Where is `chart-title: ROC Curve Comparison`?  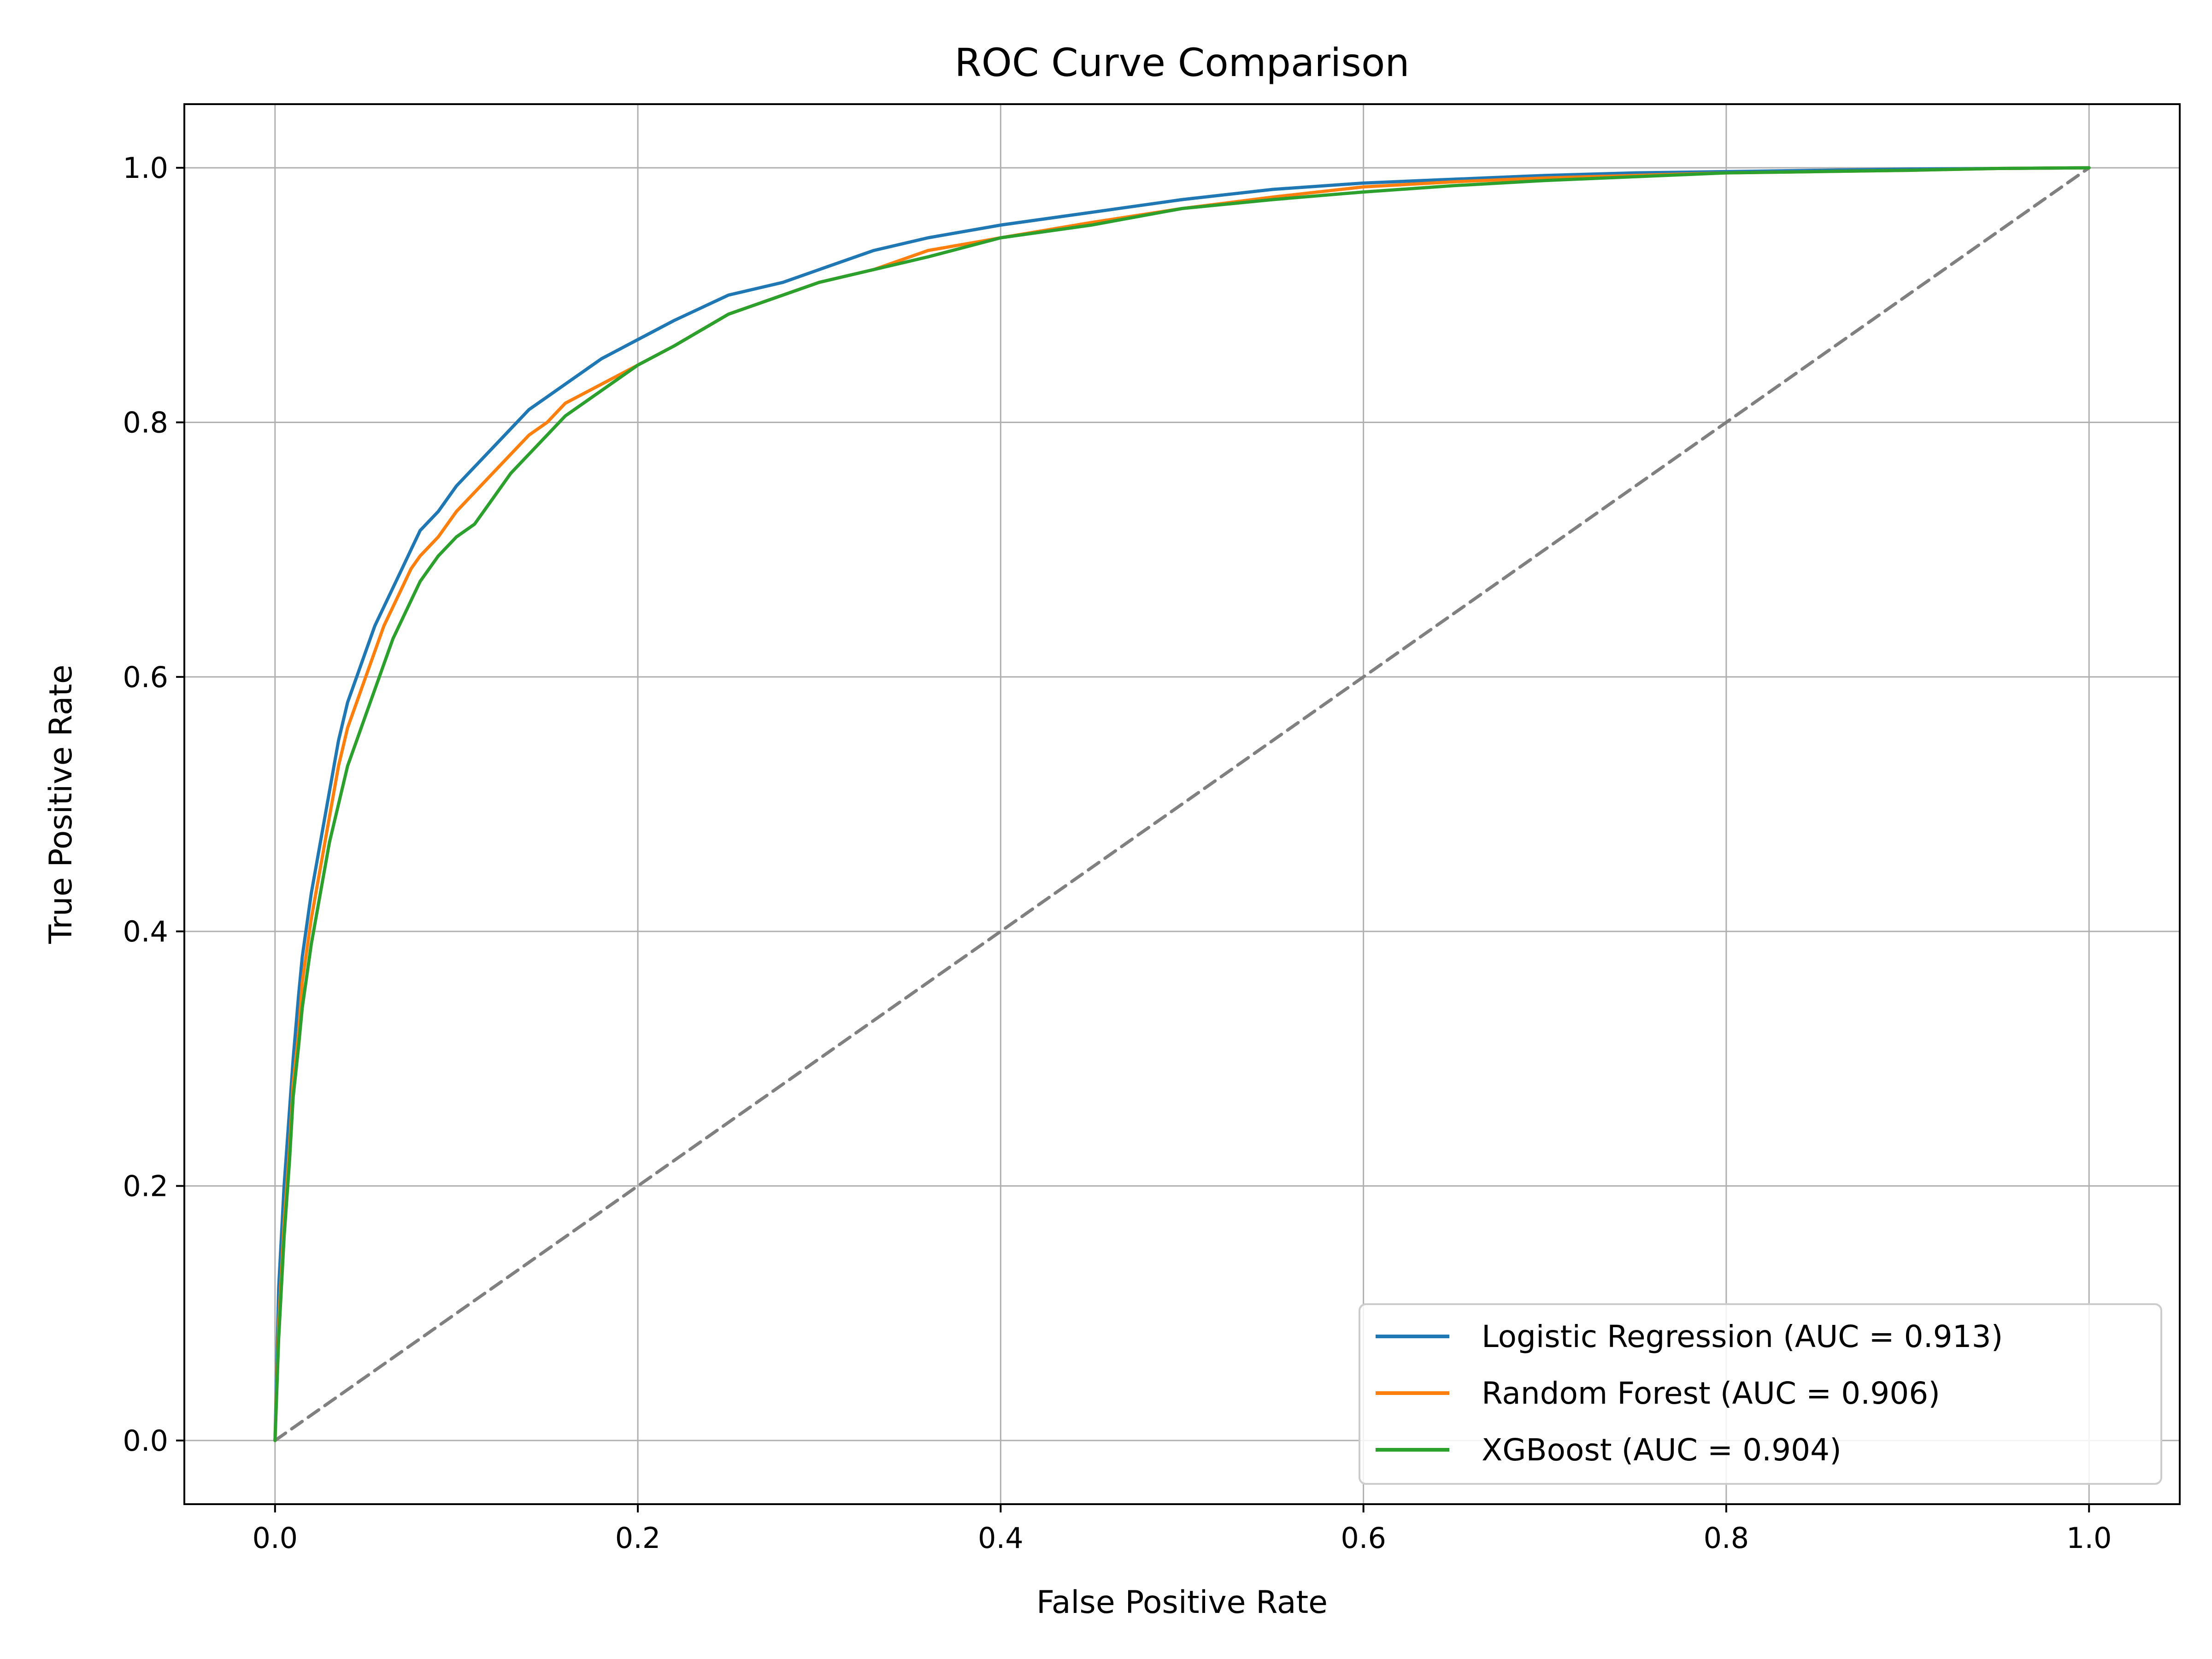 chart-title: ROC Curve Comparison is located at coordinates (1181, 62).